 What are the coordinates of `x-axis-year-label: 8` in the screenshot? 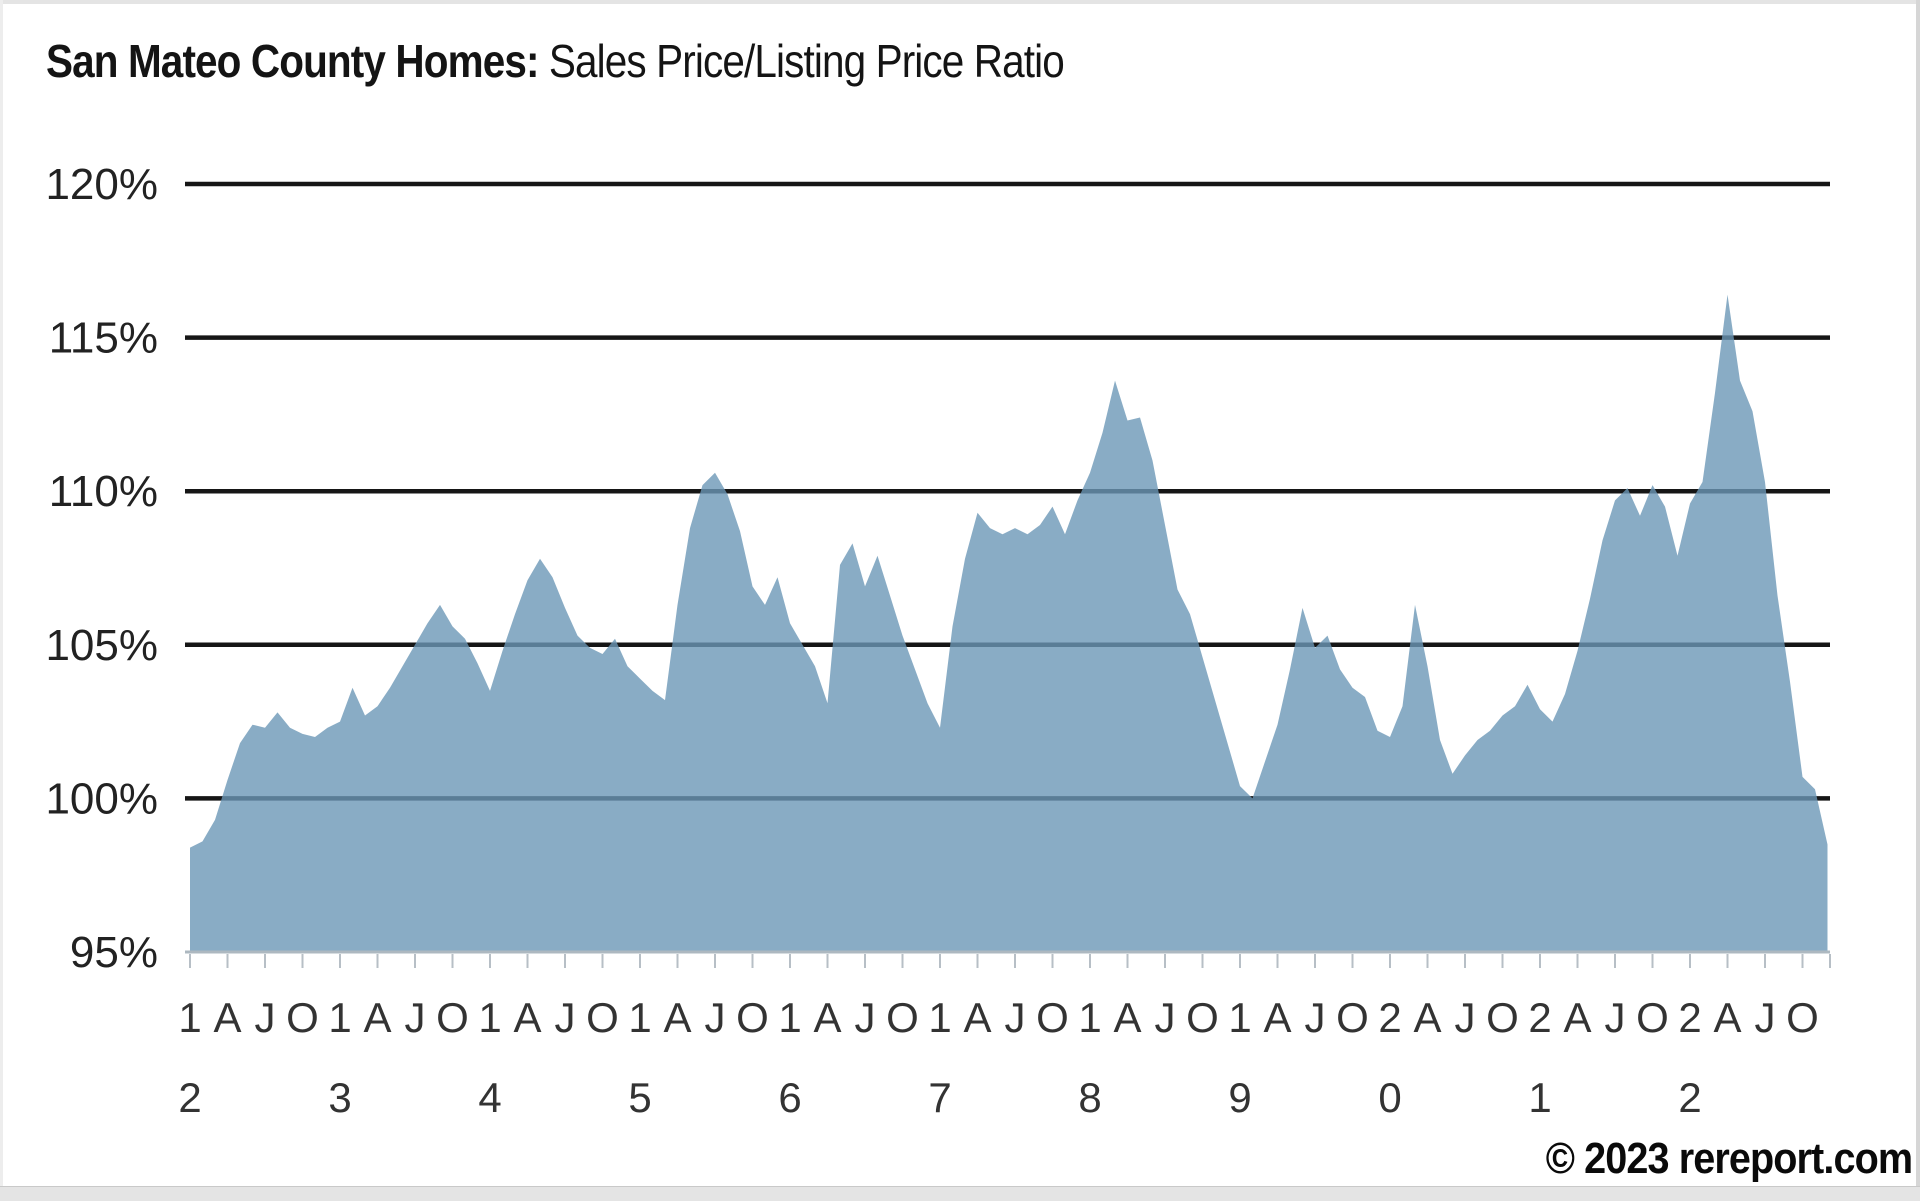 It's located at (1089, 1097).